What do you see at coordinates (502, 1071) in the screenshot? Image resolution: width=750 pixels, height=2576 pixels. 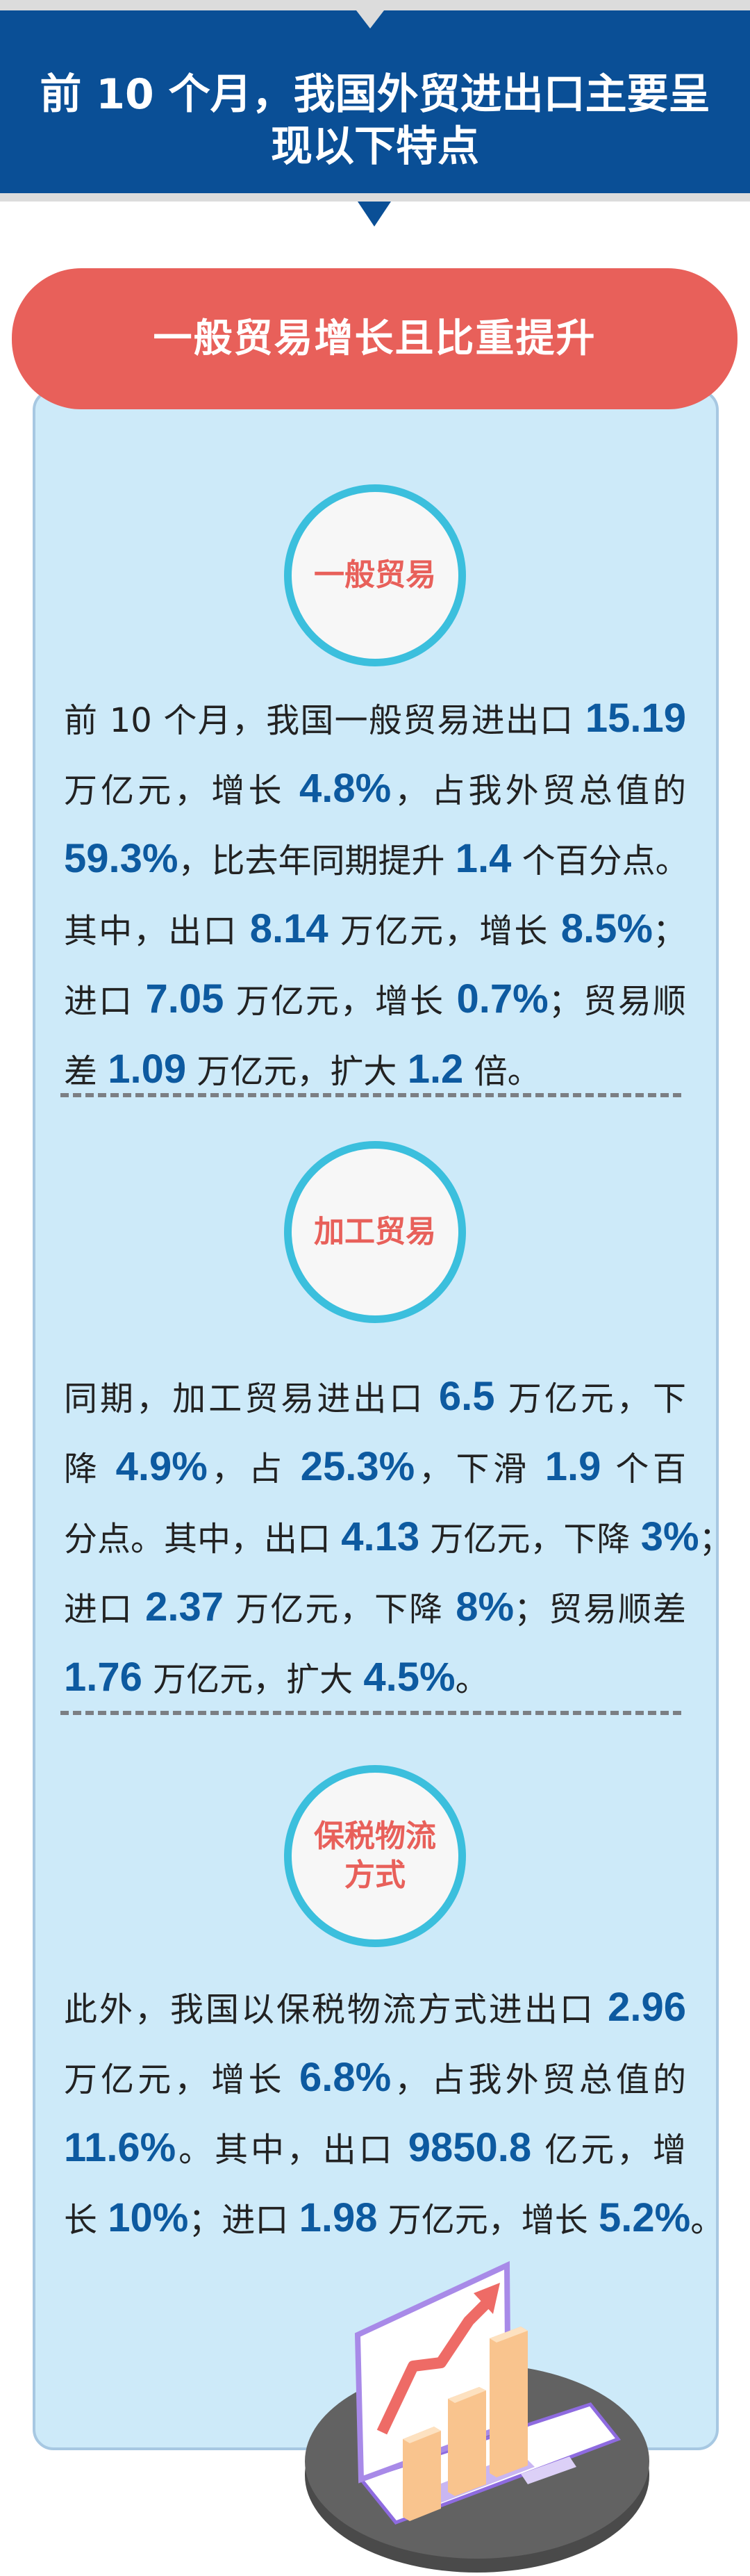 I see `text-segment: 倍。` at bounding box center [502, 1071].